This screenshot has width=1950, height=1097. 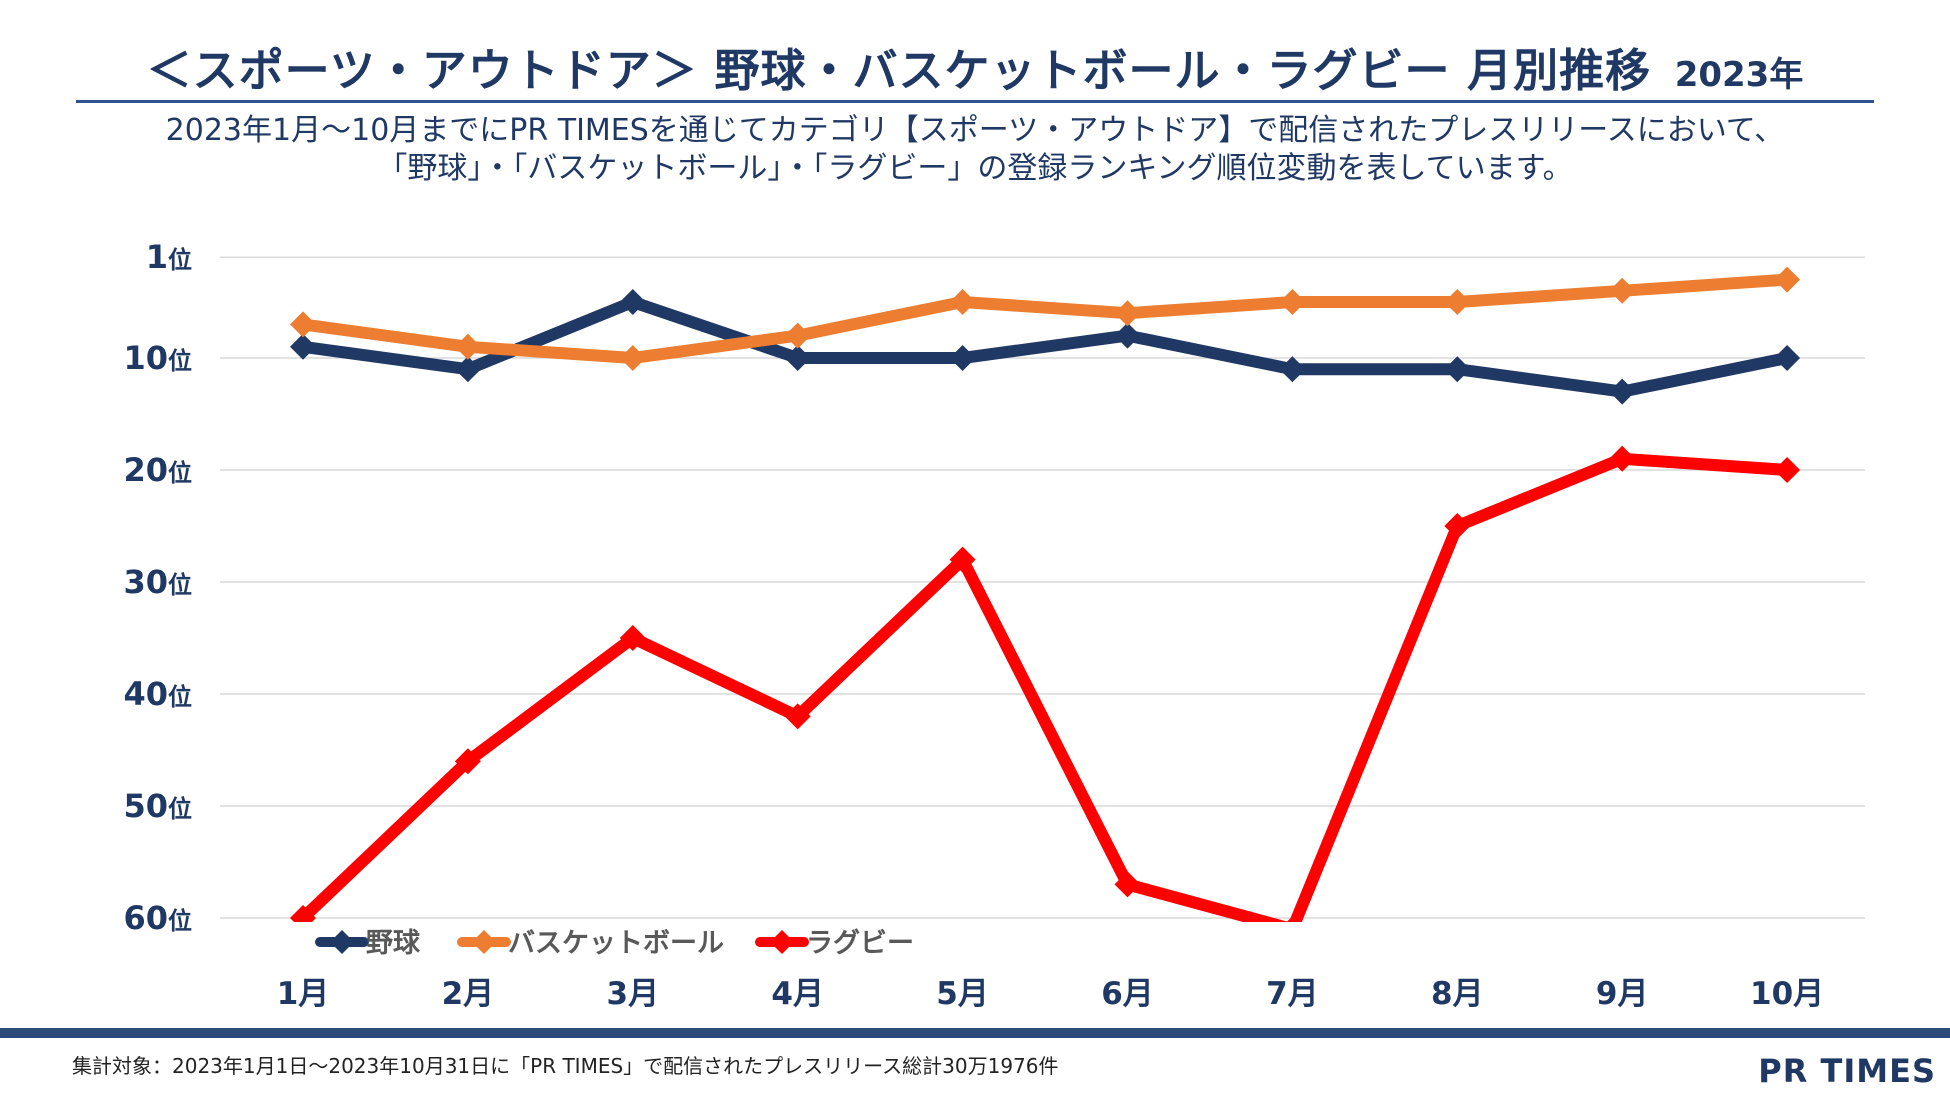 What do you see at coordinates (303, 994) in the screenshot?
I see `x-tick-label: 1月` at bounding box center [303, 994].